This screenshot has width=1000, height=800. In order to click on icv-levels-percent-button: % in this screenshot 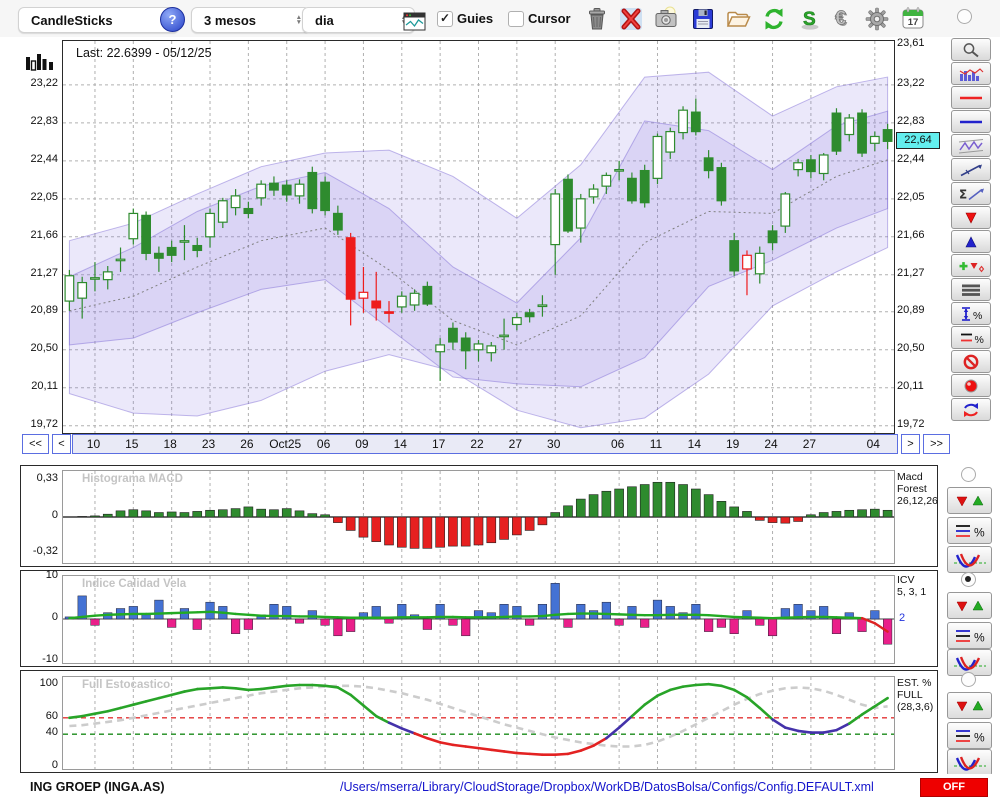, I will do `click(969, 635)`.